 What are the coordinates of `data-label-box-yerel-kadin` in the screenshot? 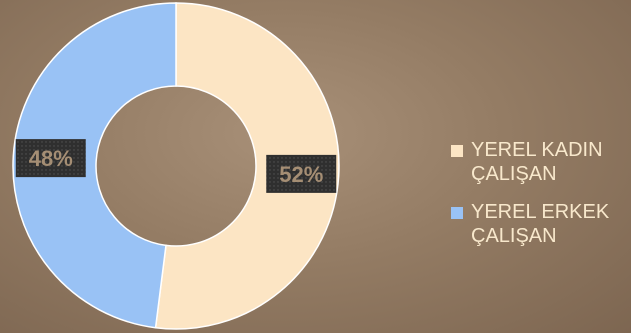 It's located at (301, 173).